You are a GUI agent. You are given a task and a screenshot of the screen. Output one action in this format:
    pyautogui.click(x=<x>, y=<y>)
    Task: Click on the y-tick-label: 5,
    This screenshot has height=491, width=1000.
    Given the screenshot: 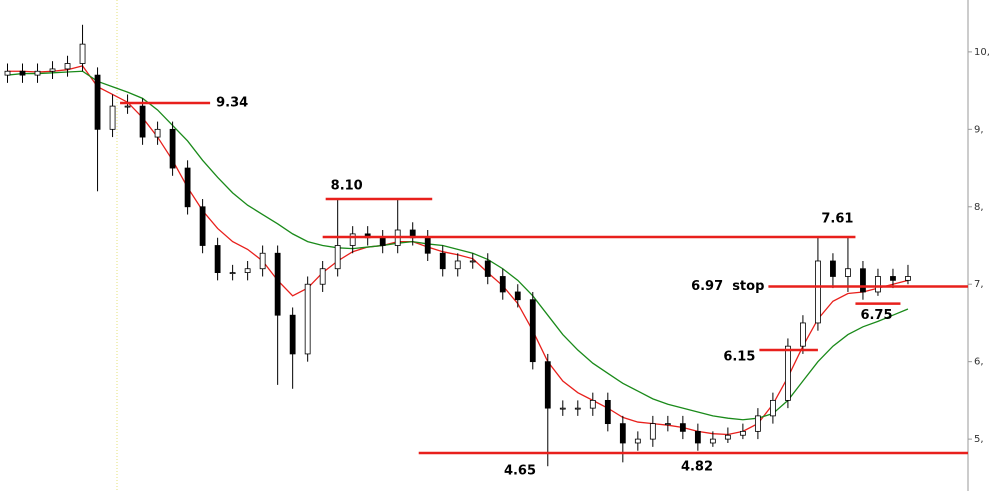 What is the action you would take?
    pyautogui.click(x=979, y=439)
    